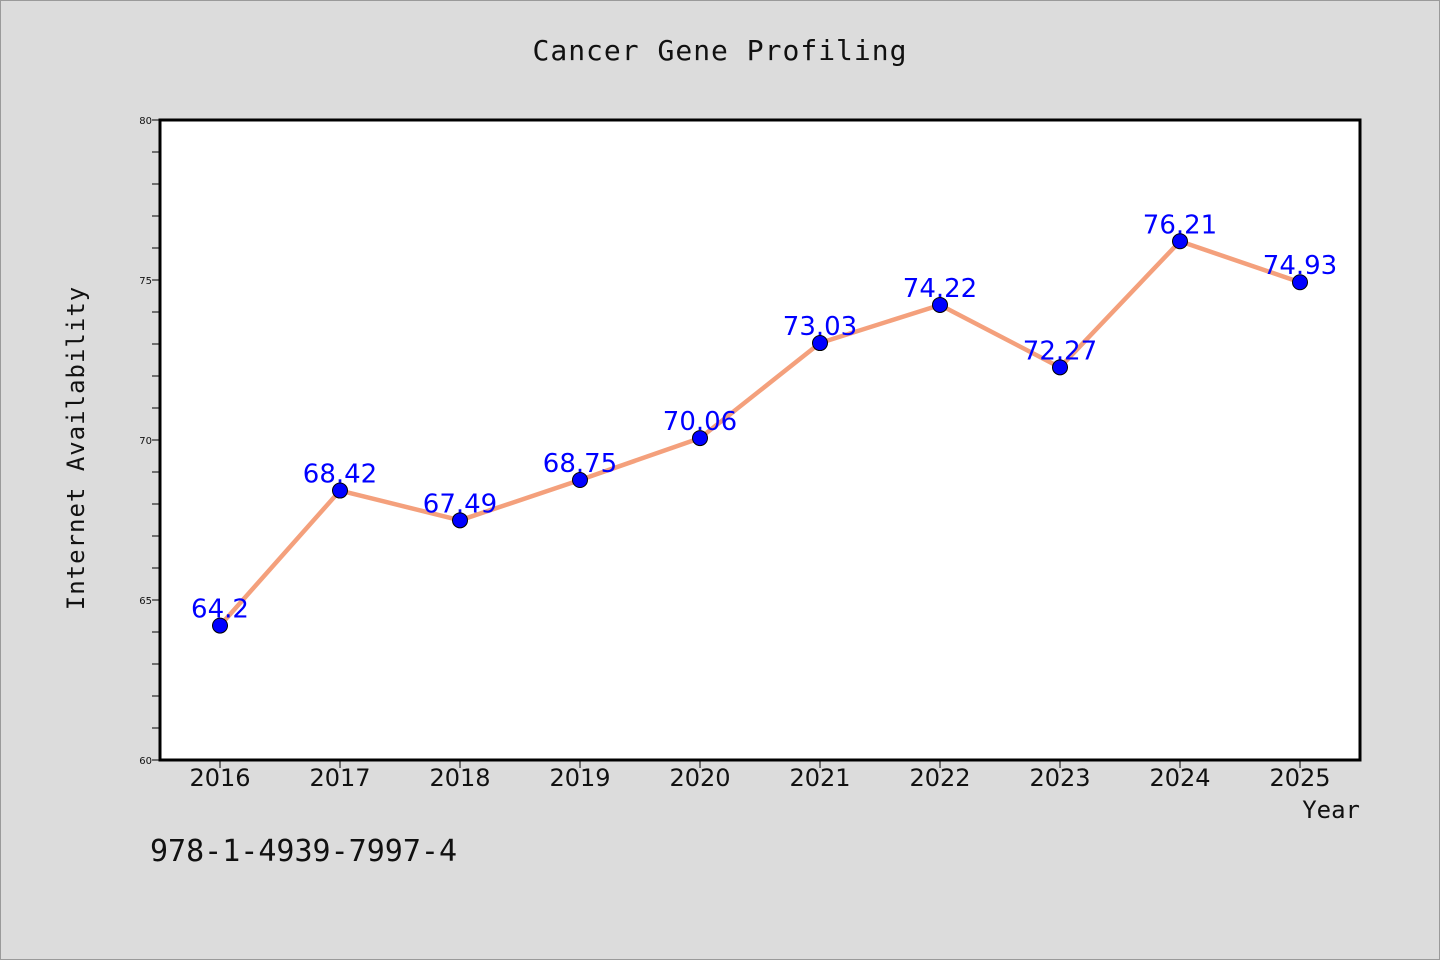  I want to click on x-axis-ticks: 2016 2017 2018 2019 2020 2021 2022 2023 2024 2025, so click(760, 776).